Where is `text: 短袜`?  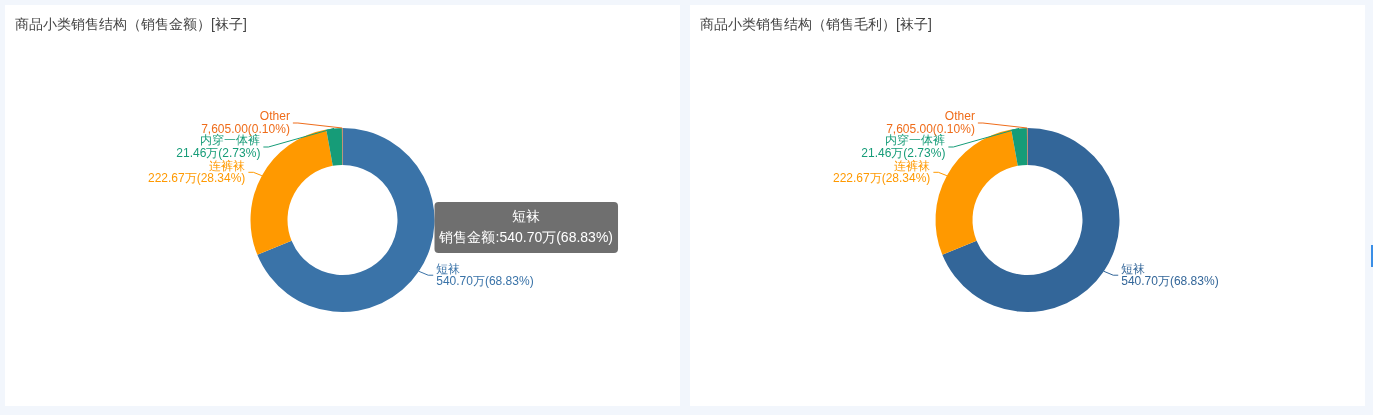
text: 短袜 is located at coordinates (526, 215).